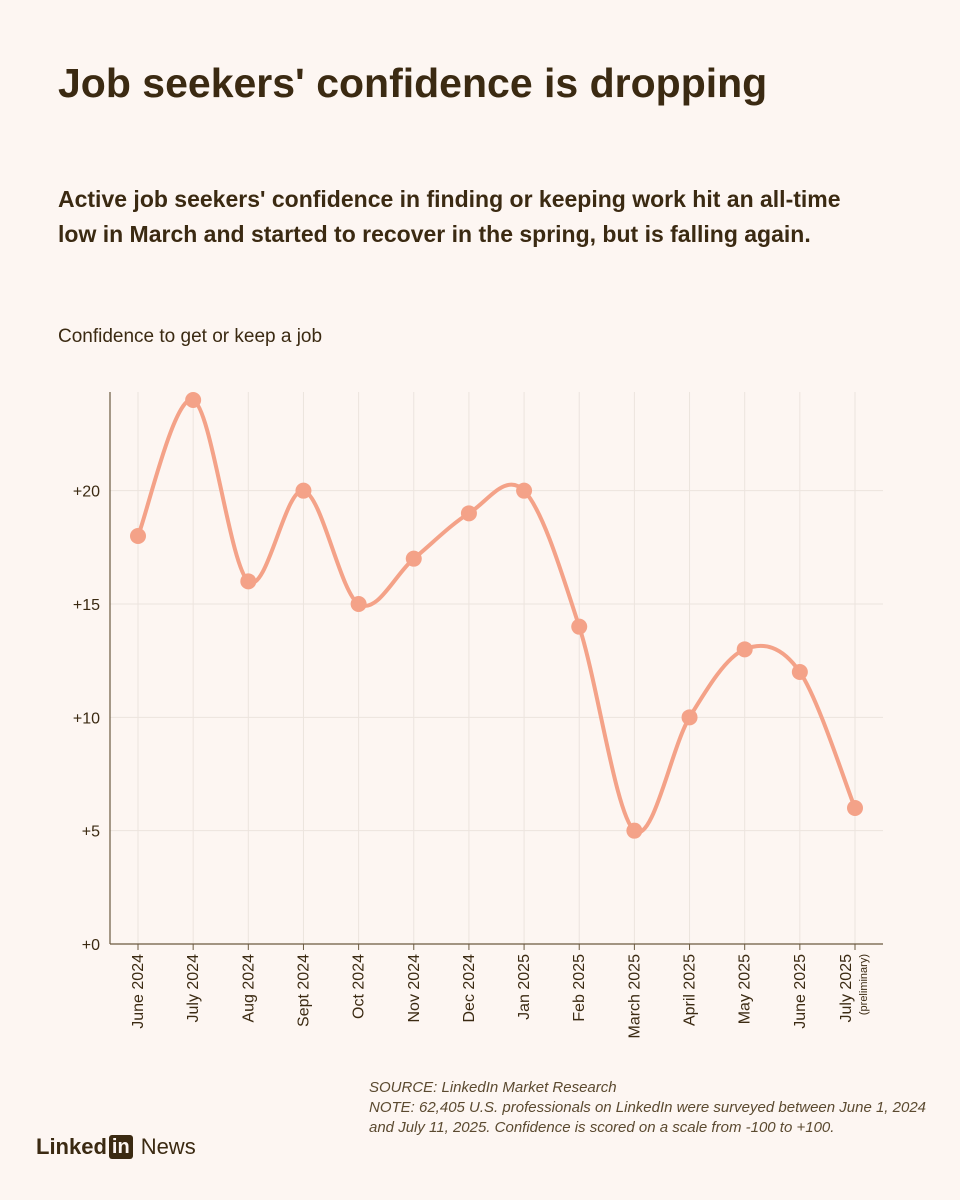 This screenshot has height=1200, width=960. Describe the element at coordinates (86, 718) in the screenshot. I see `y-tick-label: +10` at that location.